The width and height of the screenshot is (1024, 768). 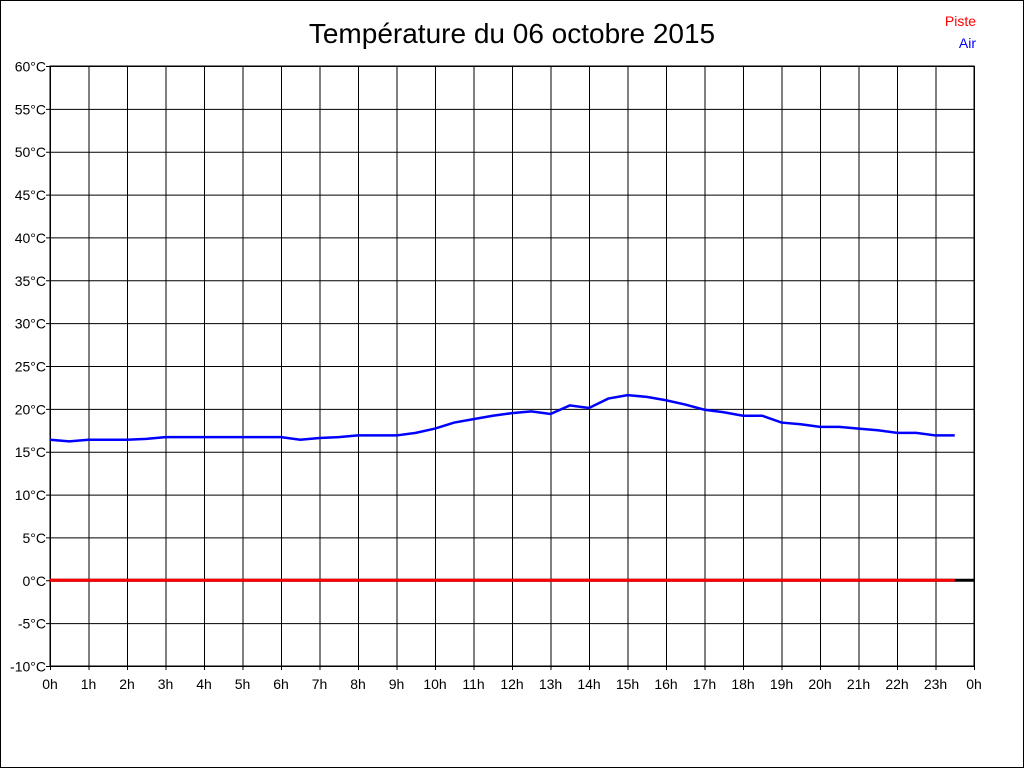 What do you see at coordinates (35, 538) in the screenshot?
I see `y-tick-label: 5°C` at bounding box center [35, 538].